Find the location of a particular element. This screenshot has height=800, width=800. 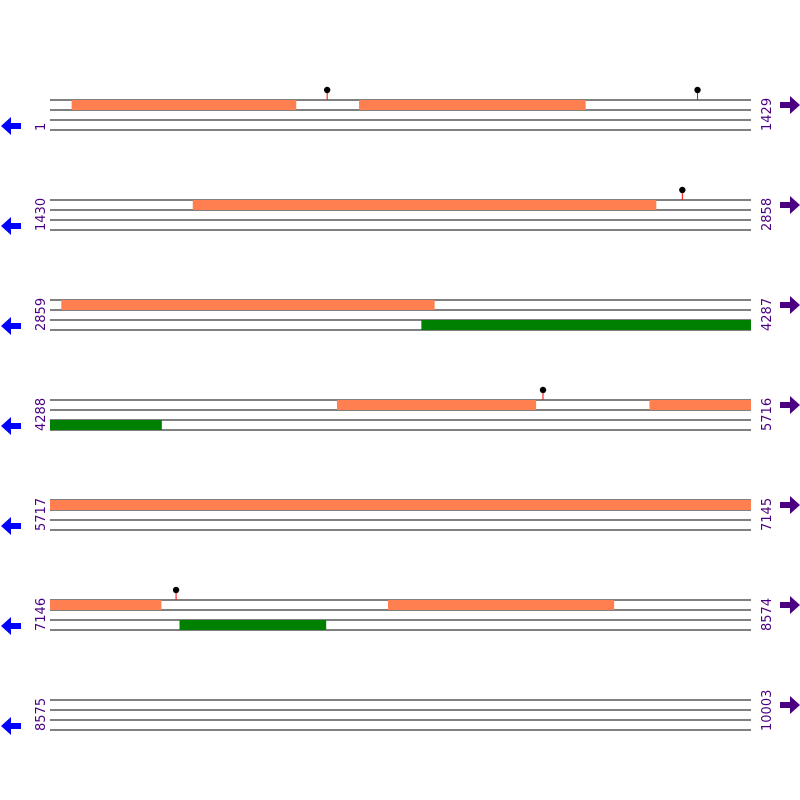

sequence-row: 1 1429 is located at coordinates (400, 110).